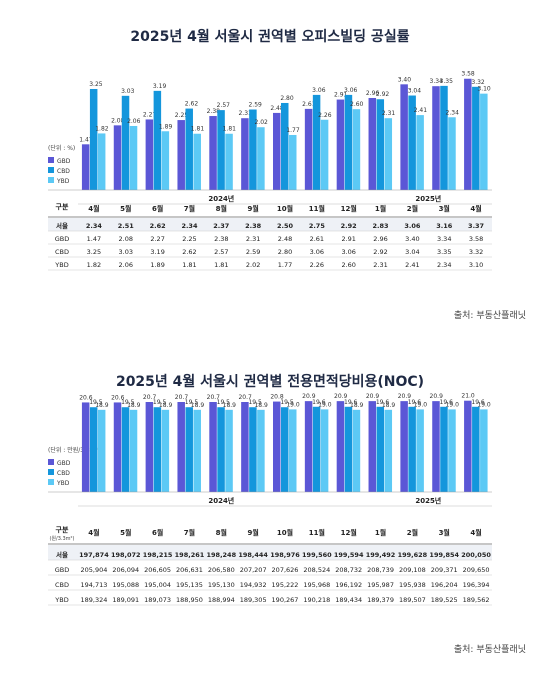 This screenshot has height=673, width=540. I want to click on table-cell: 2.96, so click(380, 239).